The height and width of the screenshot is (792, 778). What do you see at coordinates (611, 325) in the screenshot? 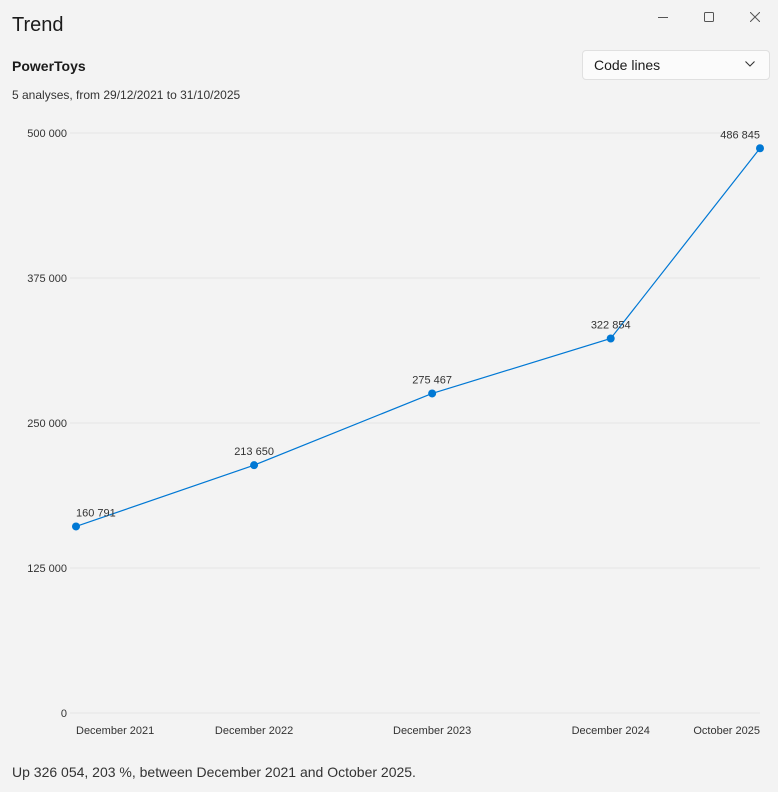
I see `data-label: 322 854` at bounding box center [611, 325].